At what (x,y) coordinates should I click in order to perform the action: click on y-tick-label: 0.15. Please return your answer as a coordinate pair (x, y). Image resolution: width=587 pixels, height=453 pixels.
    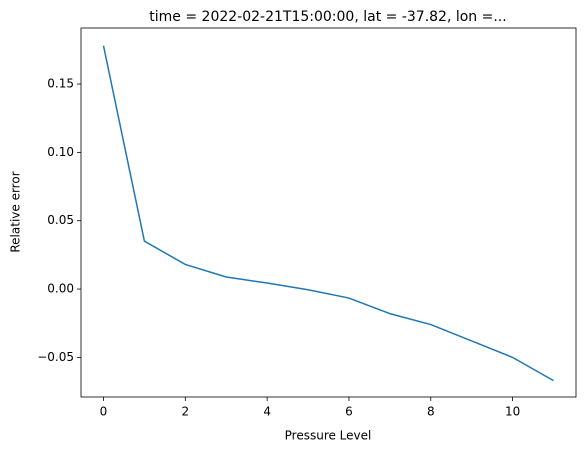
    Looking at the image, I should click on (60, 84).